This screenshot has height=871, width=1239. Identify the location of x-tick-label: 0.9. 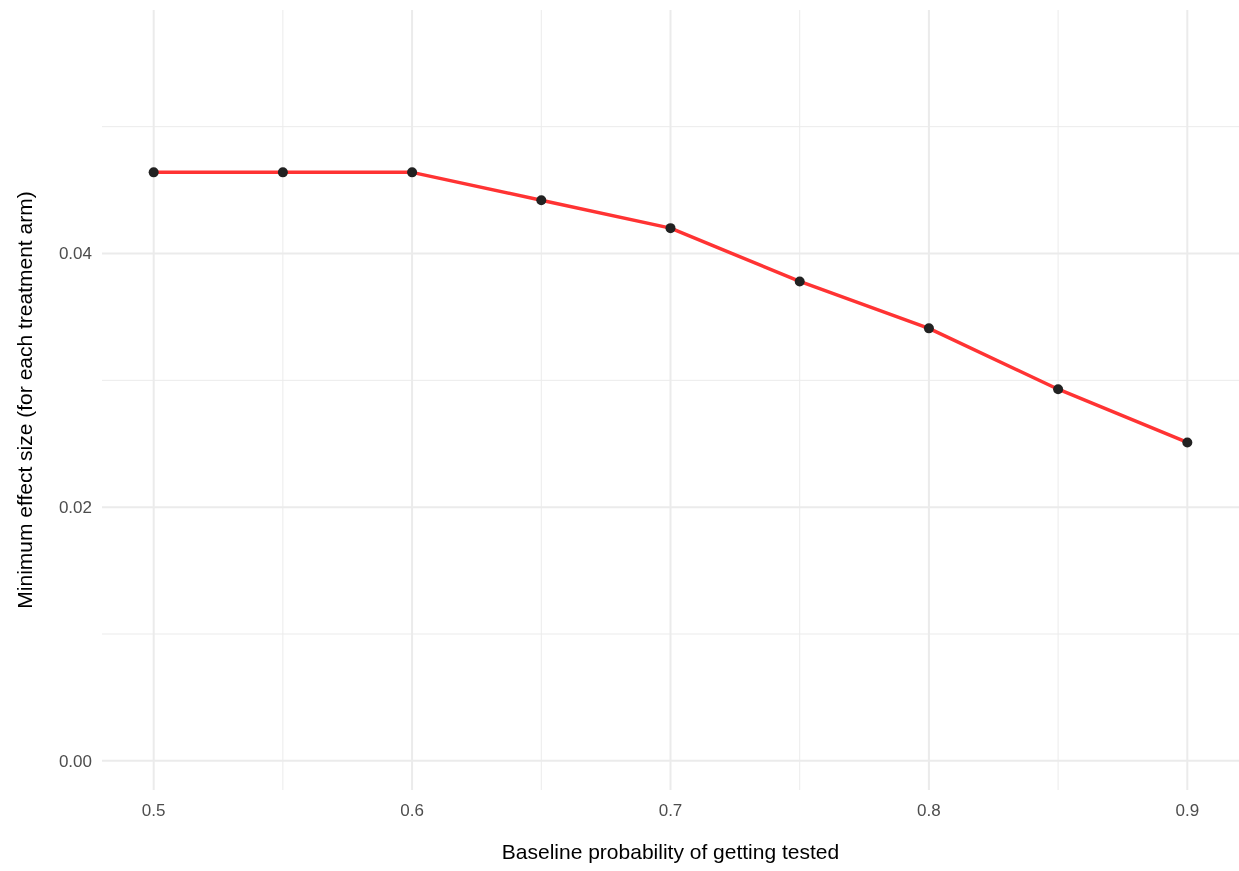
(1187, 810).